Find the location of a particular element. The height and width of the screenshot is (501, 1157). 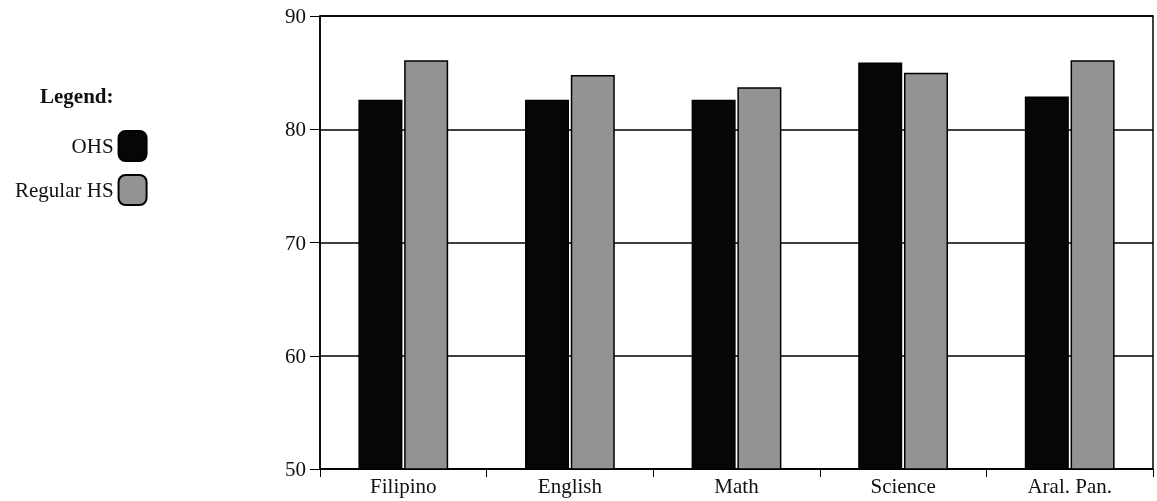

y-tick-label: 70 is located at coordinates (295, 242).